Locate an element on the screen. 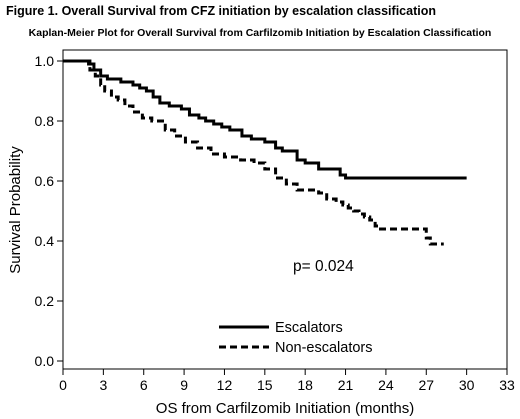 This screenshot has width=520, height=419. x-tick-label: 30 is located at coordinates (467, 385).